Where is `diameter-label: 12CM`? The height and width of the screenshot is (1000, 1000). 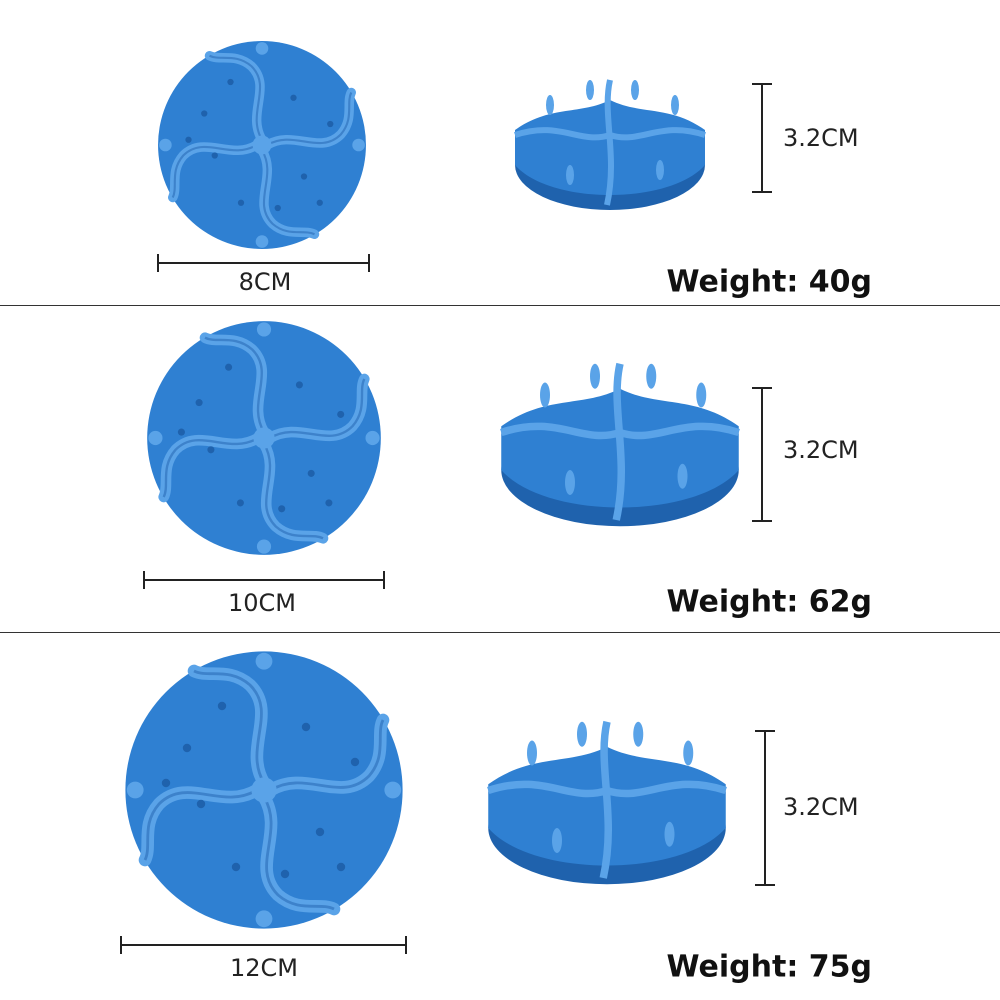
diameter-label: 12CM is located at coordinates (264, 968).